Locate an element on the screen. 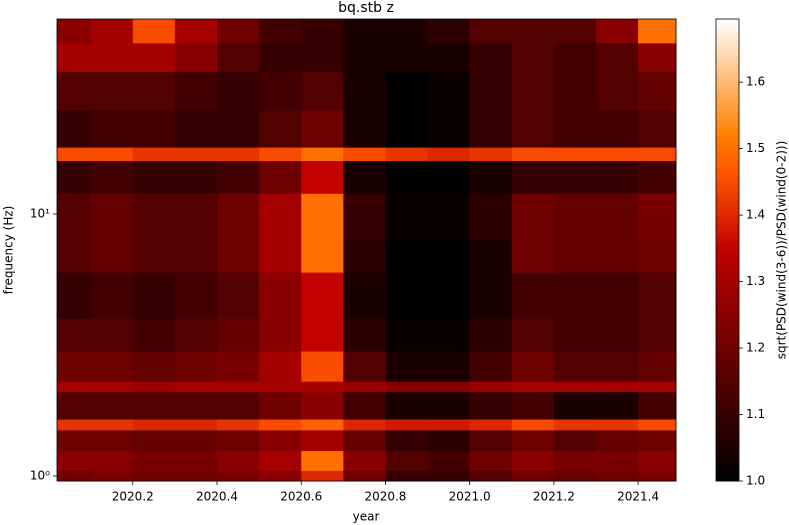 The height and width of the screenshot is (525, 789). colorbar-tick-label: 1.1 is located at coordinates (755, 414).